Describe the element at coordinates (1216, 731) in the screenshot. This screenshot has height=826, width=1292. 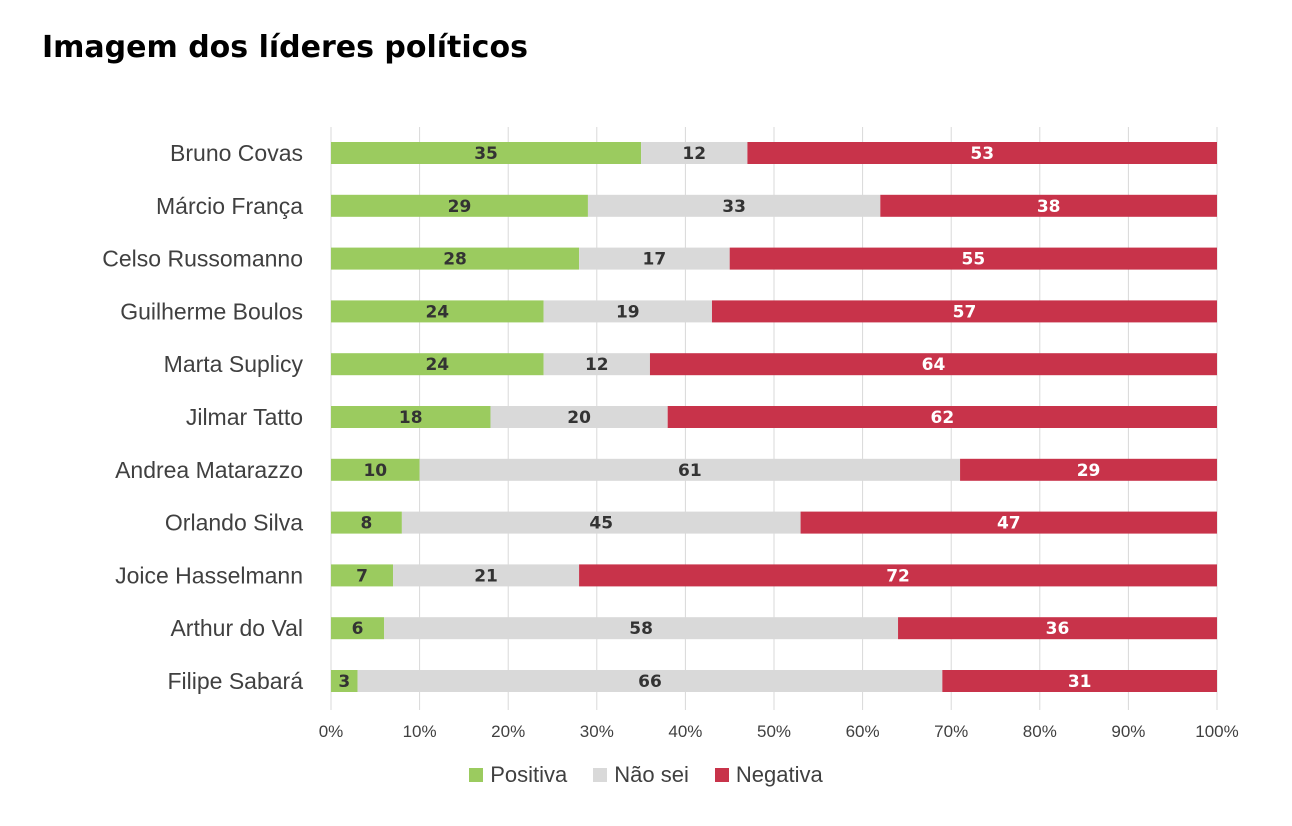
I see `x-tick-label: 100%` at that location.